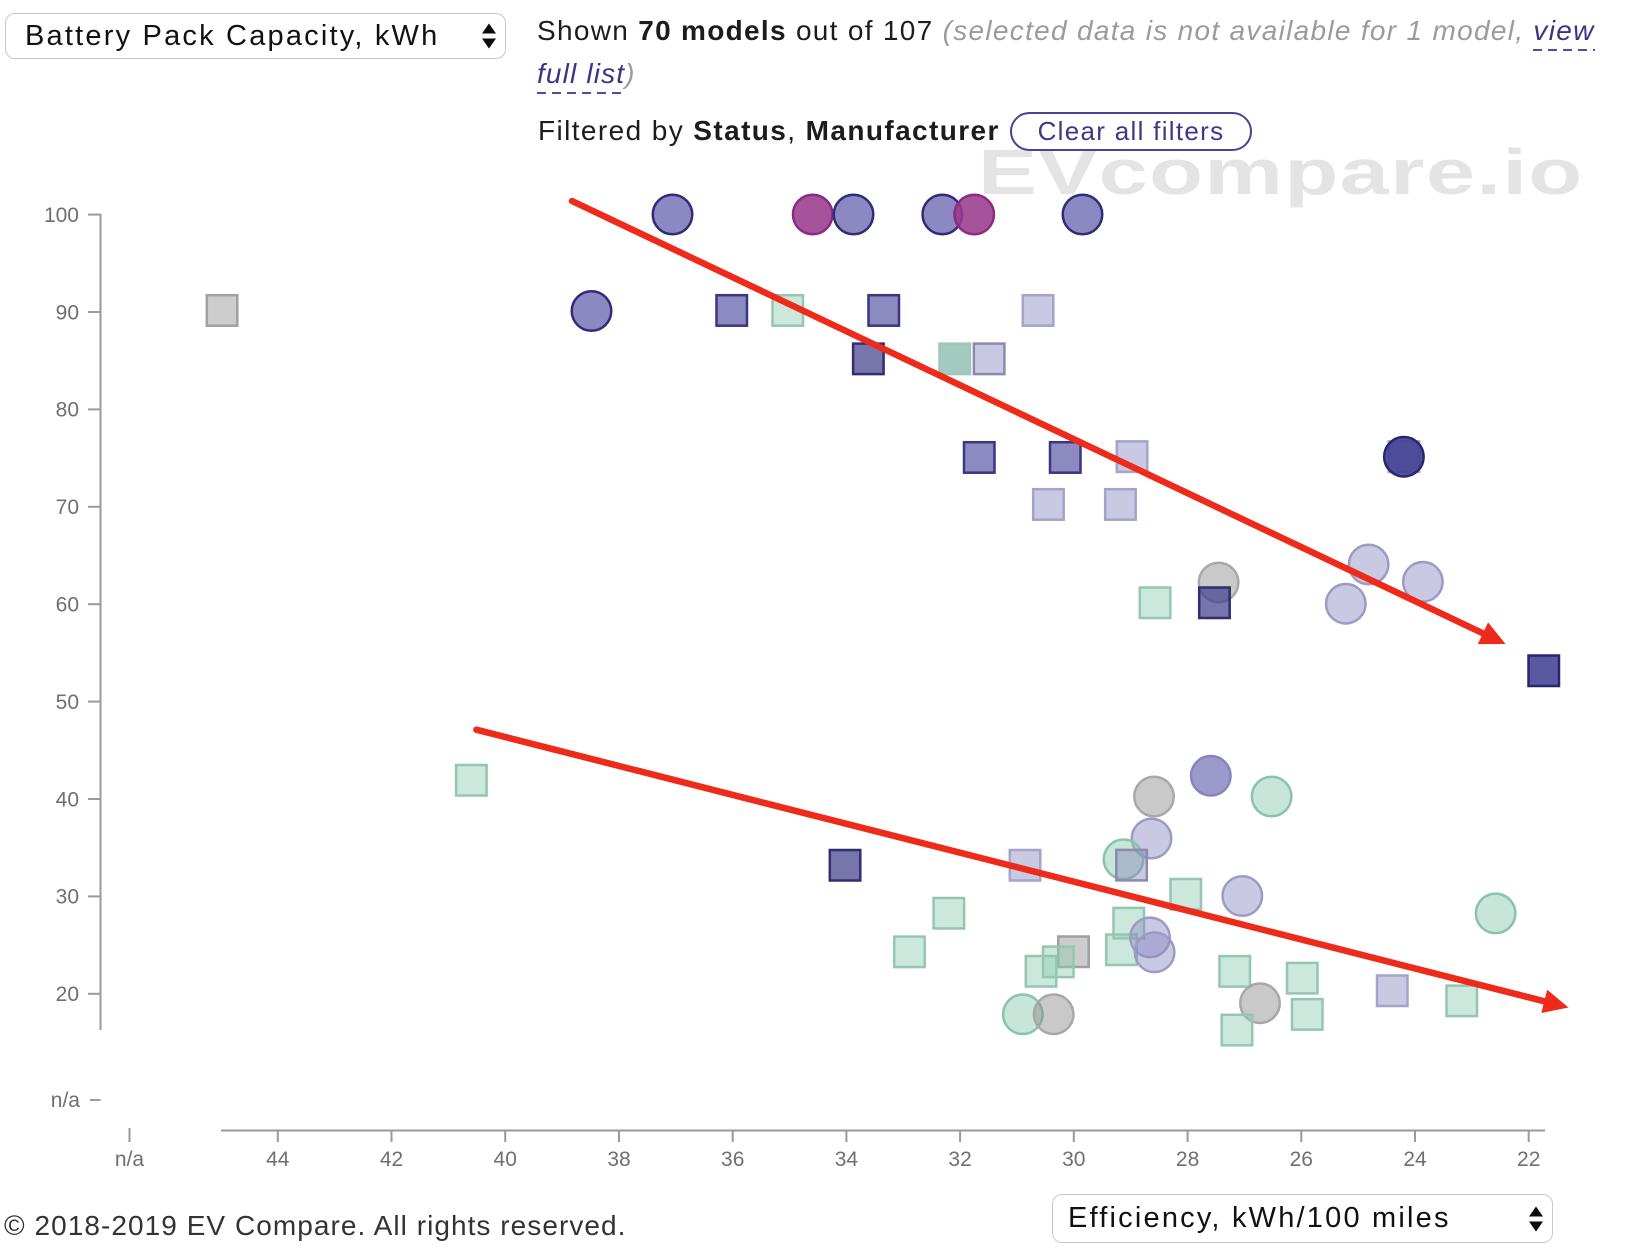  I want to click on svg-text: 34, so click(847, 1159).